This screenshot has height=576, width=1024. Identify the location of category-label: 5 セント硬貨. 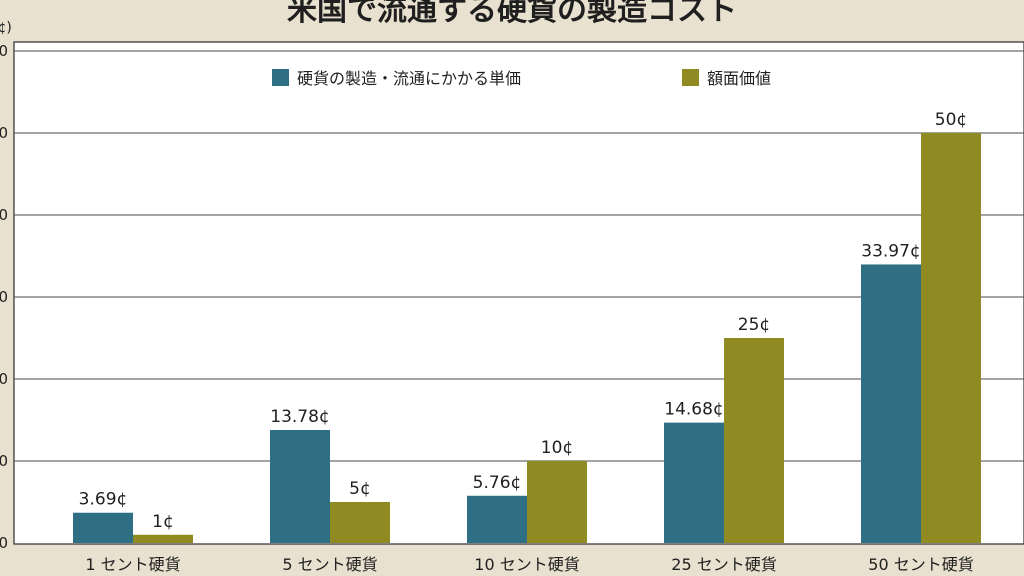
(329, 564).